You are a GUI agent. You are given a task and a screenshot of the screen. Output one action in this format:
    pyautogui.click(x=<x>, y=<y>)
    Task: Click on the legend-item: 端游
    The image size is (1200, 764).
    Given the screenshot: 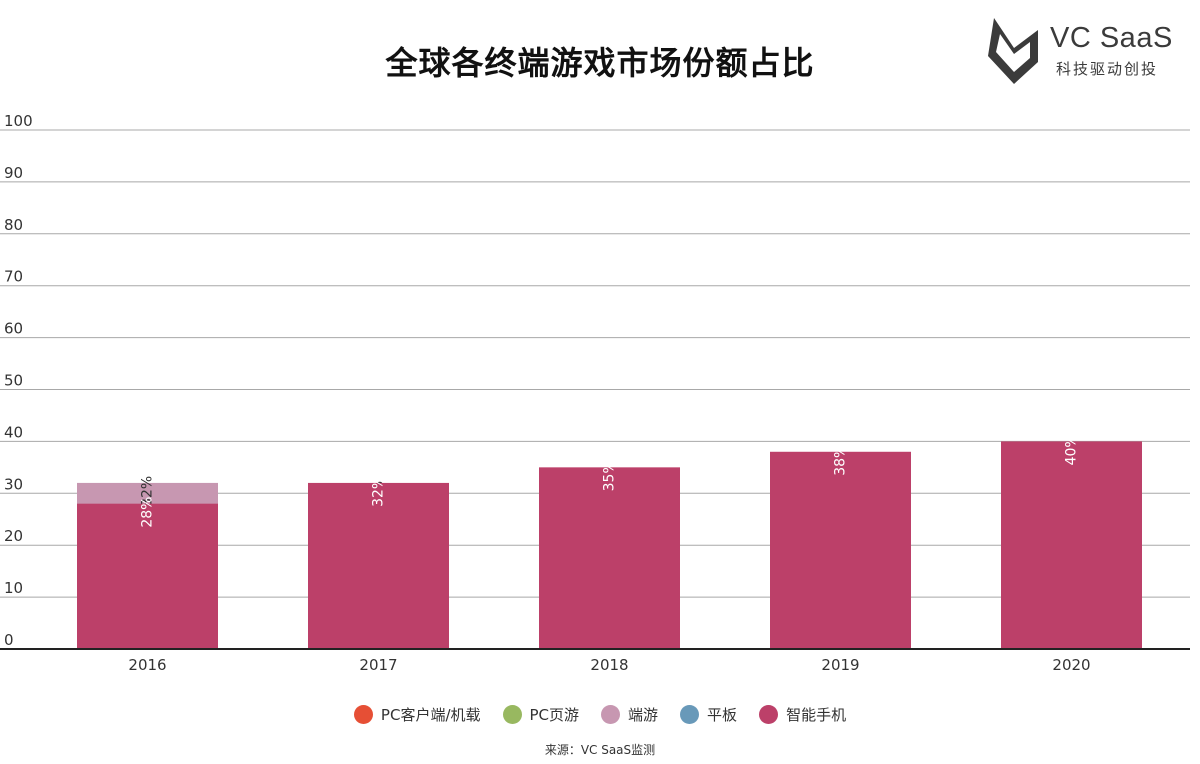 What is the action you would take?
    pyautogui.click(x=629, y=714)
    